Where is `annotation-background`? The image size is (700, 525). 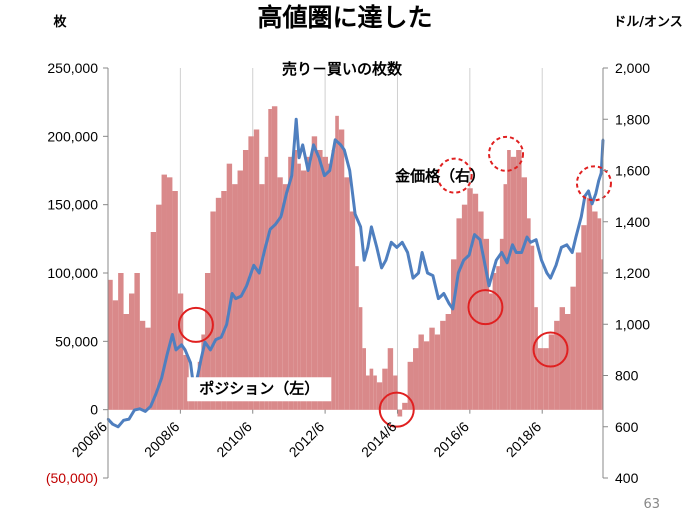 annotation-background is located at coordinates (259, 389).